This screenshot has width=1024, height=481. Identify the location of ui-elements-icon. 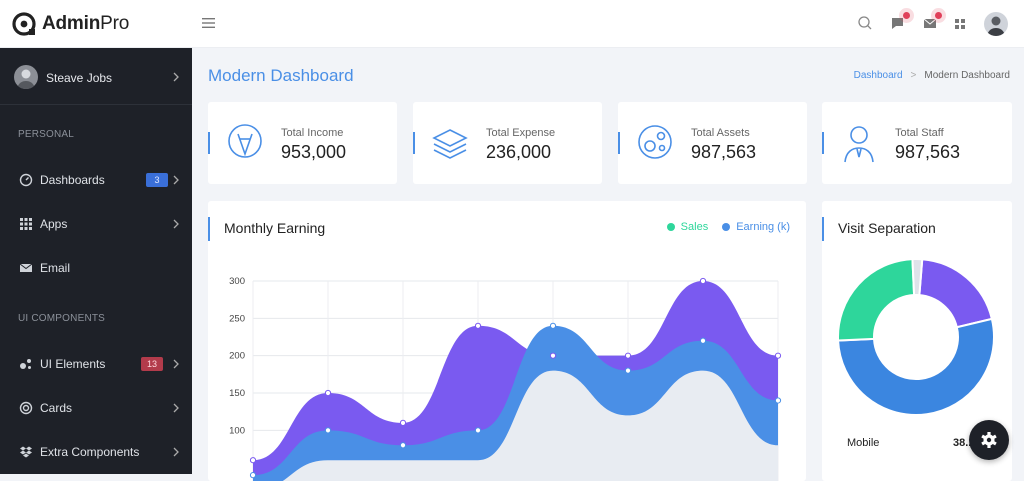
(25, 364).